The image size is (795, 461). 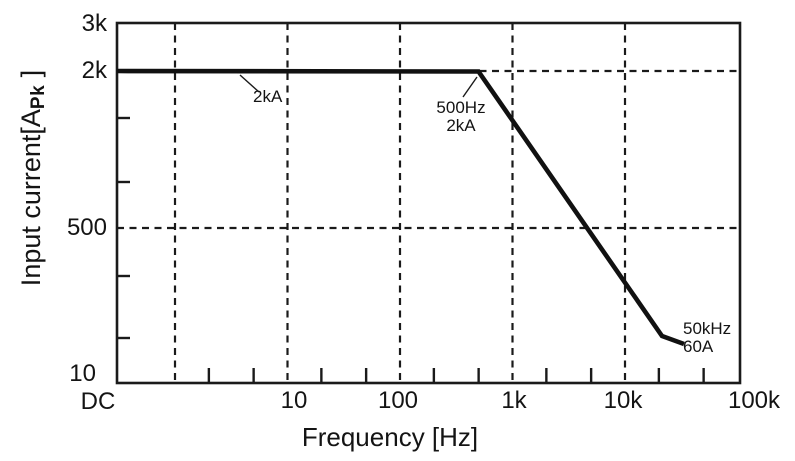 I want to click on y-axis-title: Input current[APk ], so click(x=33, y=178).